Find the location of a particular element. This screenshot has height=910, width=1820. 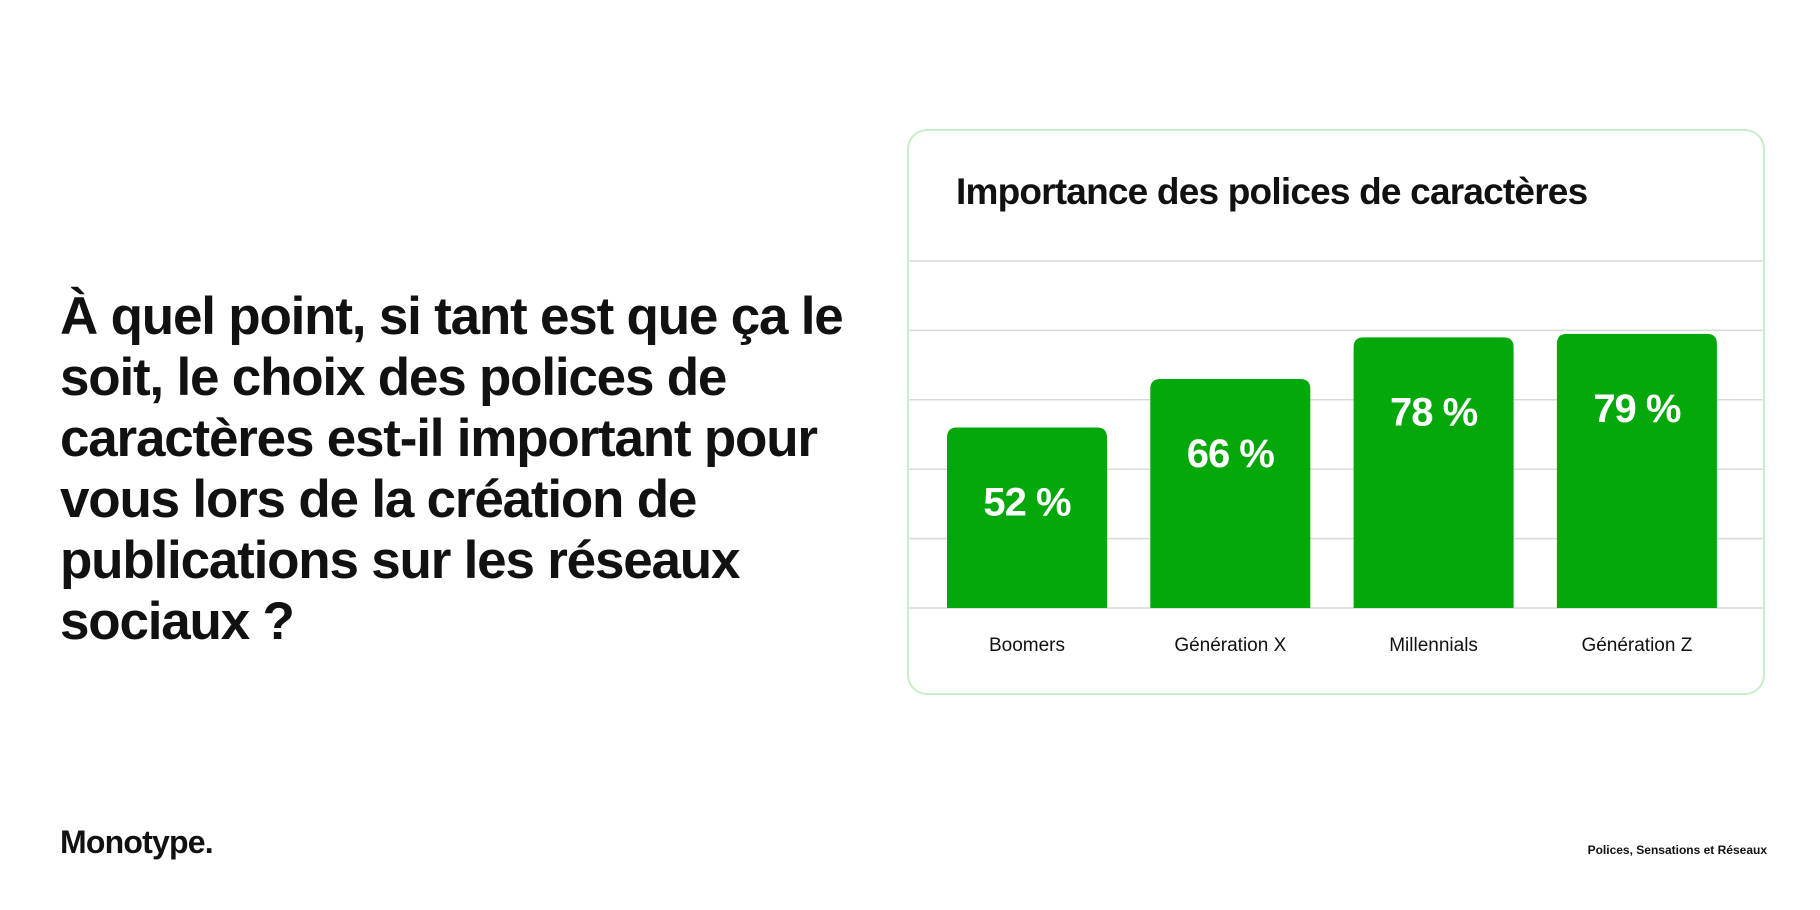

bar-boomers is located at coordinates (1027, 517).